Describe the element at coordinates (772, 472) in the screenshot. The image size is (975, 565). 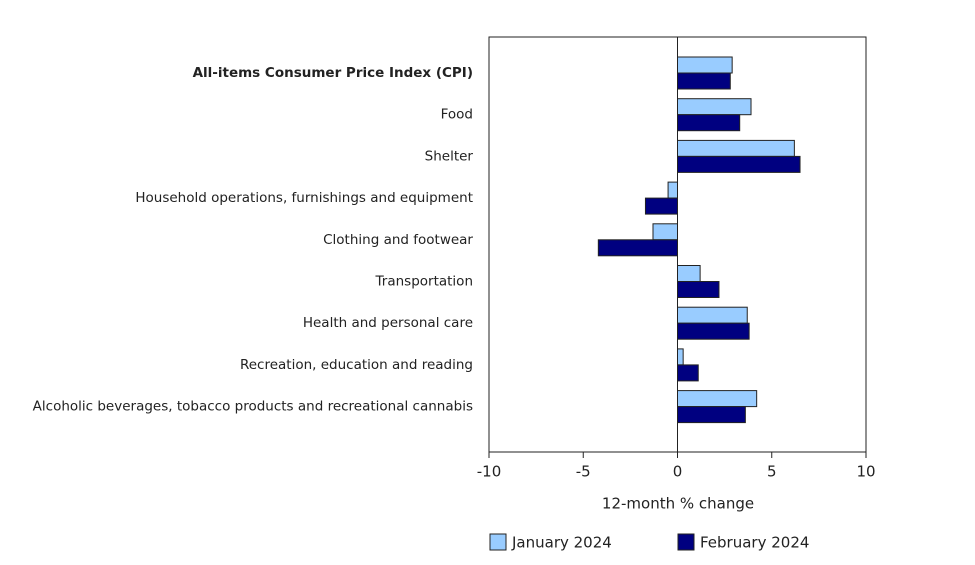
I see `x-tick-label: 5` at that location.